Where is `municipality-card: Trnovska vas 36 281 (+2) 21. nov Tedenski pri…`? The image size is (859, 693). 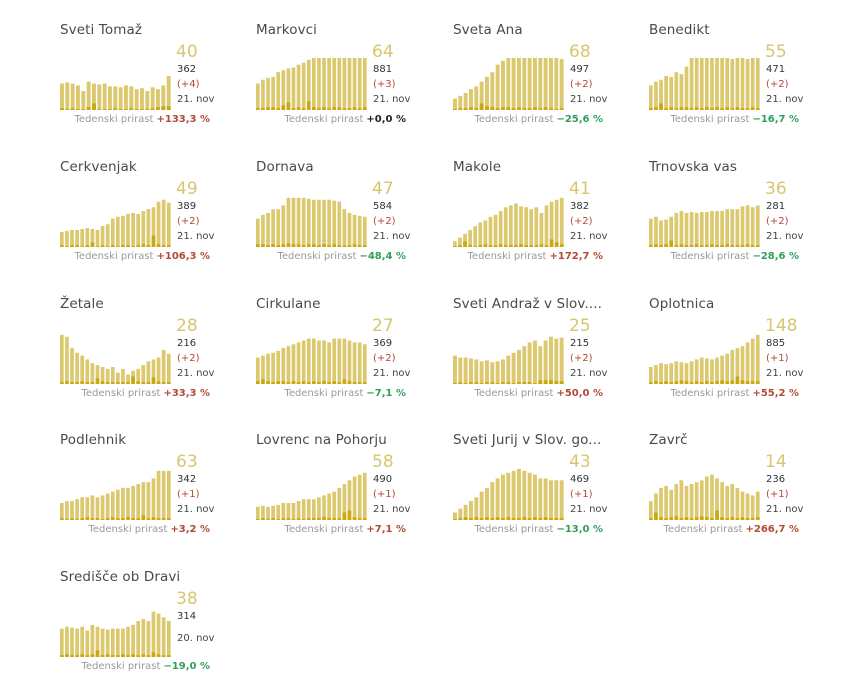
municipality-card: Trnovska vas 36 281 (+2) 21. nov Tedenski pri… is located at coordinates (739, 219).